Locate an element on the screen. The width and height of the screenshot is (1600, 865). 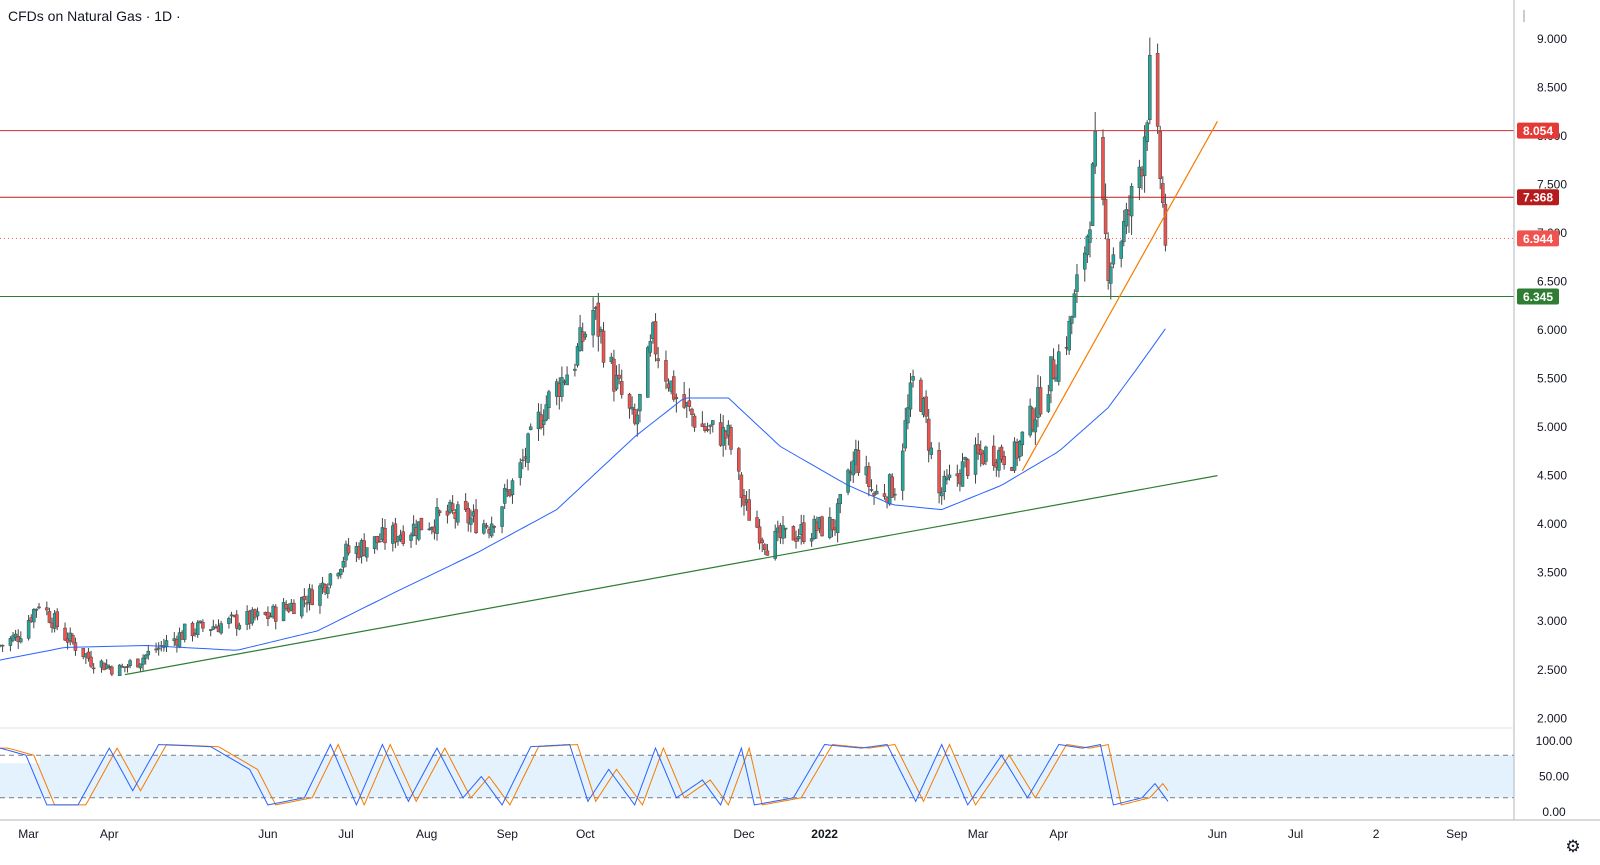
price-tick-label: 9.000 is located at coordinates (1552, 39).